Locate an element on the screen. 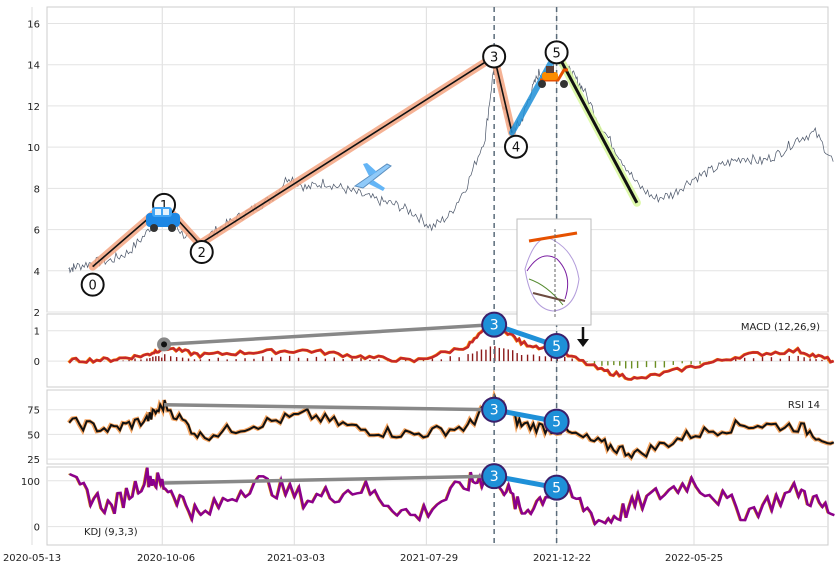  x-tick-label: 2021-12-22 is located at coordinates (562, 558).